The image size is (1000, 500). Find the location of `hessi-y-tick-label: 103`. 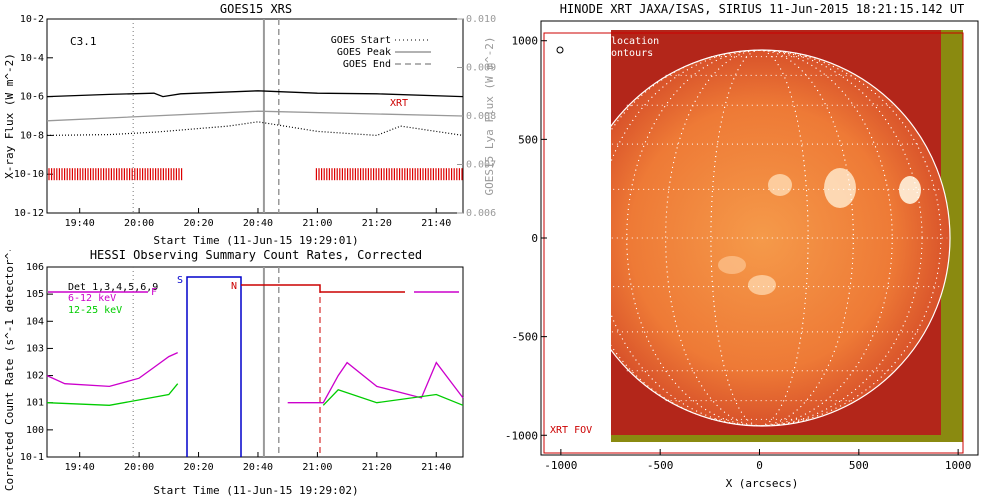

hessi-y-tick-label: 103 is located at coordinates (35, 348).